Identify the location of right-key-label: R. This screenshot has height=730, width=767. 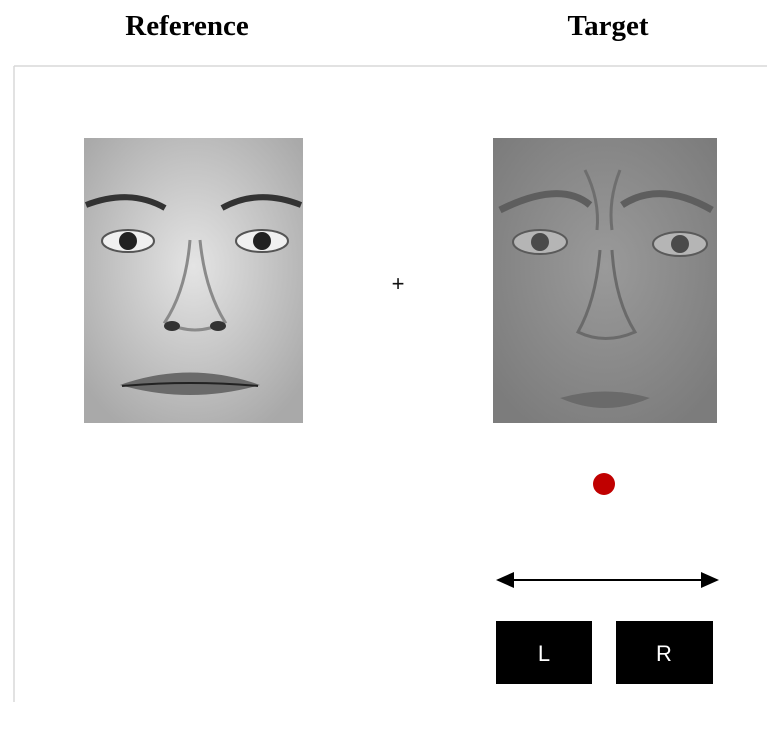
(664, 653).